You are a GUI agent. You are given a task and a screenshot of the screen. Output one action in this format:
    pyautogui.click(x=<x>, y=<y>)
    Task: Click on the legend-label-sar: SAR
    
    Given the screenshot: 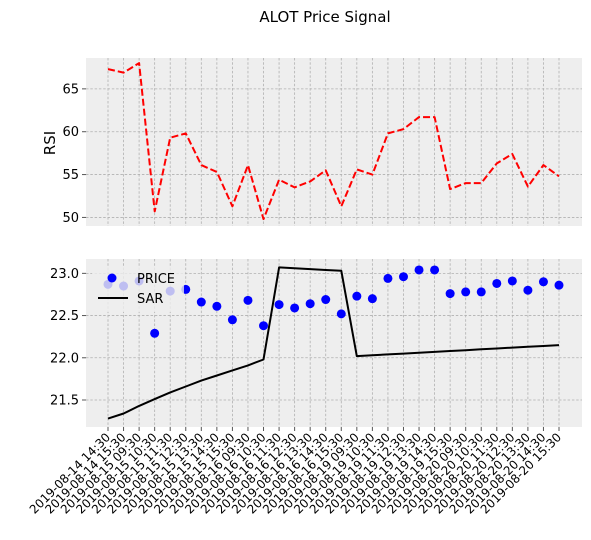 What is the action you would take?
    pyautogui.click(x=150, y=299)
    